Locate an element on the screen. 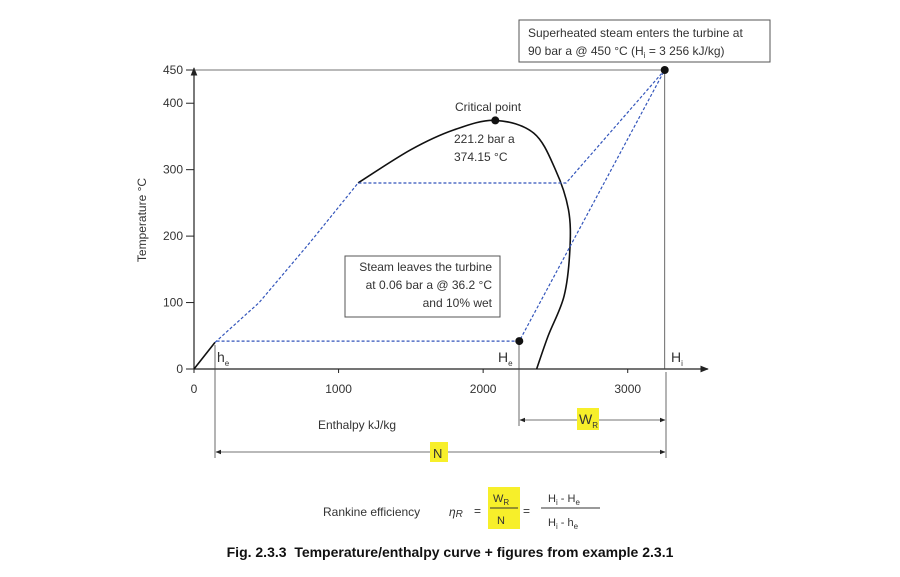  inlet-note: Superheated steam enters the turbine at is located at coordinates (635, 33).